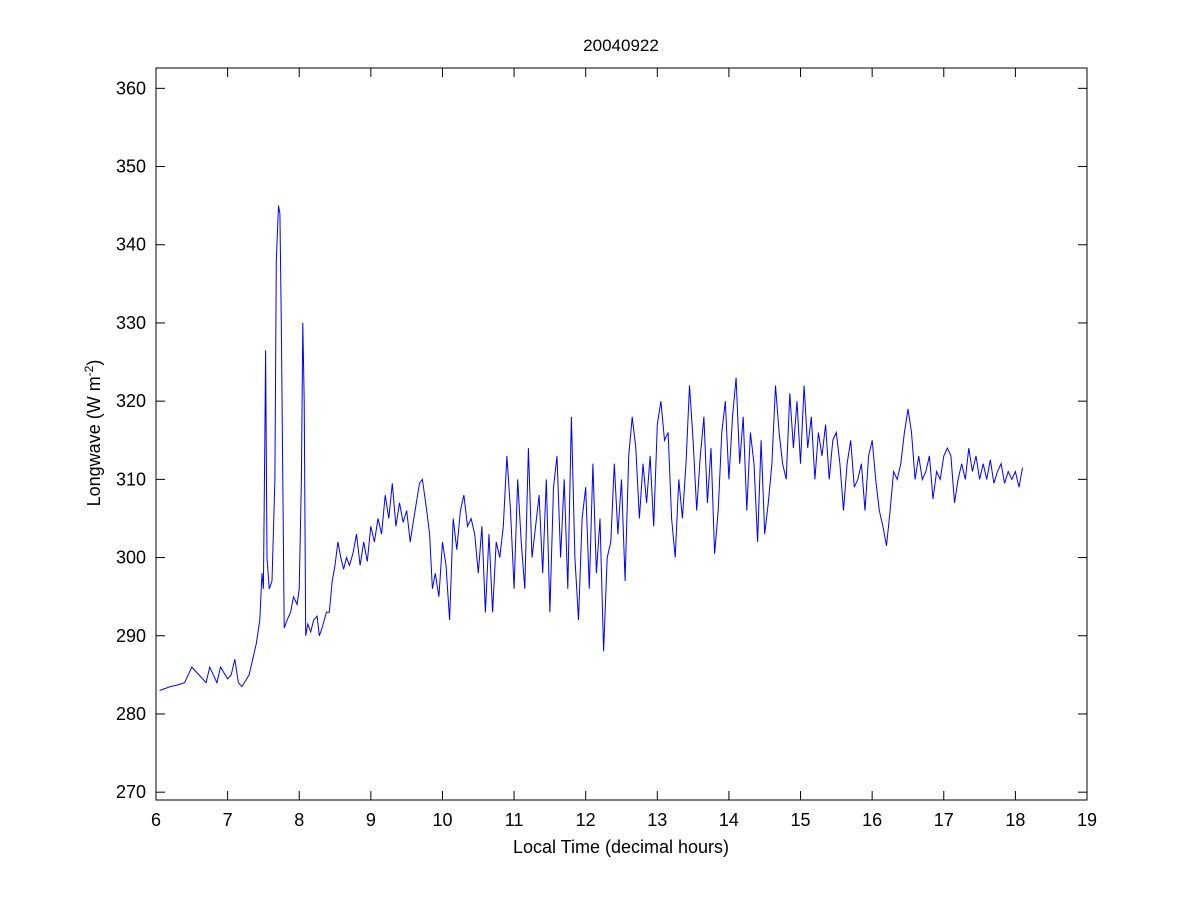 The width and height of the screenshot is (1200, 900). What do you see at coordinates (89, 370) in the screenshot?
I see `y-axis-label-superscript: -2` at bounding box center [89, 370].